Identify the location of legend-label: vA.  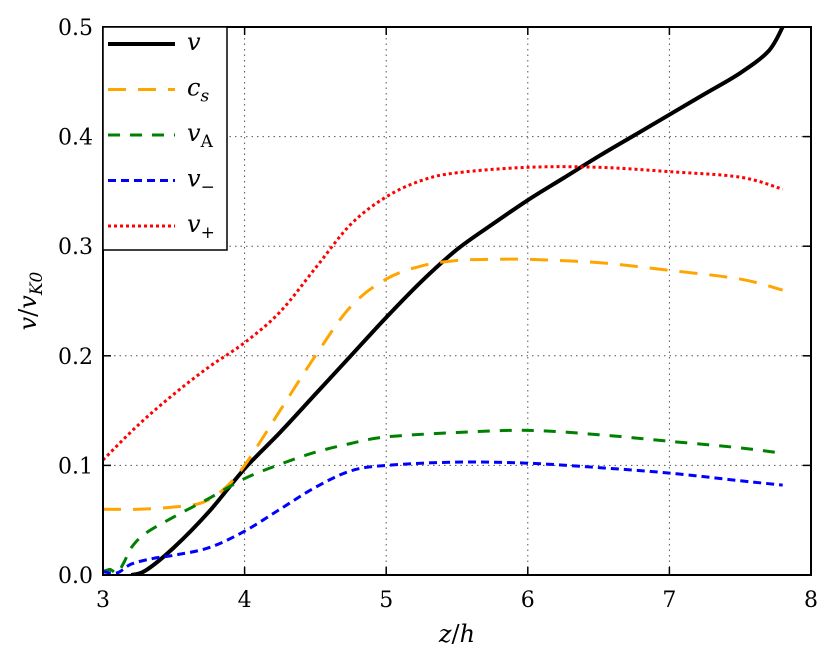
(200, 135).